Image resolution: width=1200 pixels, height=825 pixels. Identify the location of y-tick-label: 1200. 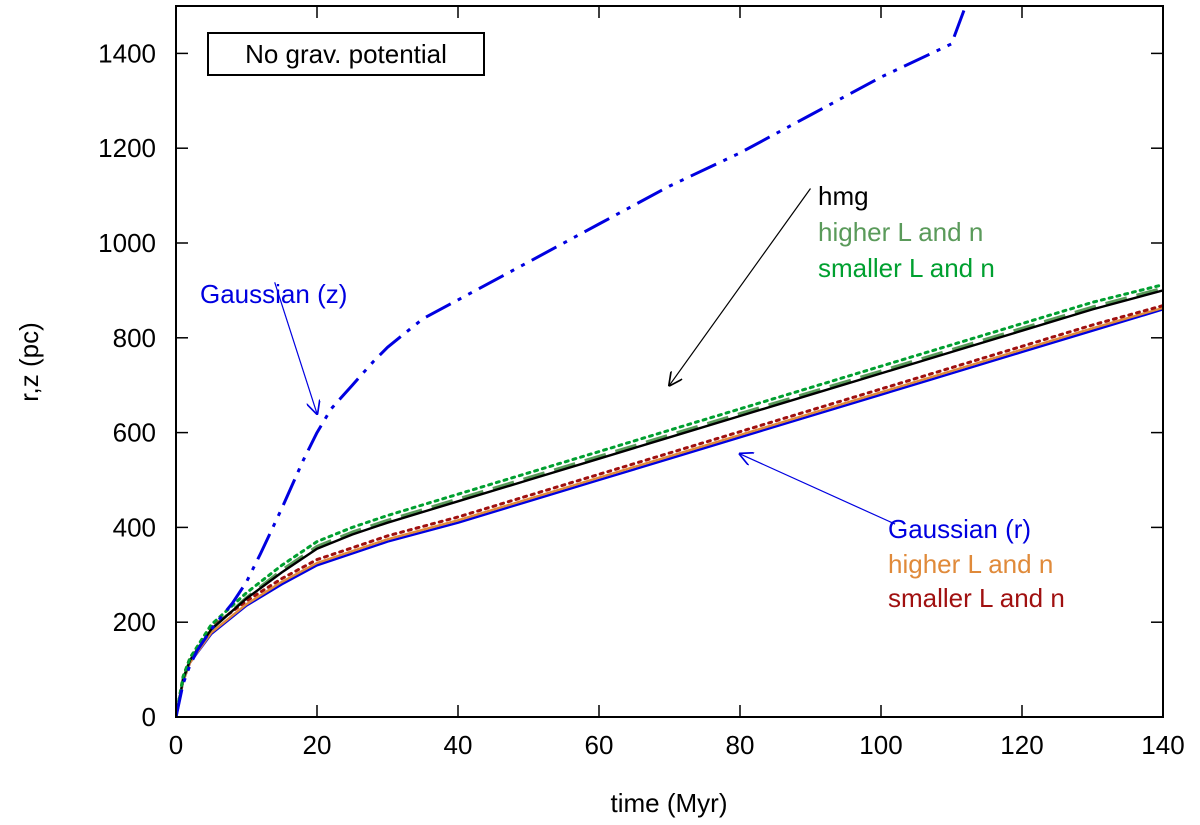
(127, 148).